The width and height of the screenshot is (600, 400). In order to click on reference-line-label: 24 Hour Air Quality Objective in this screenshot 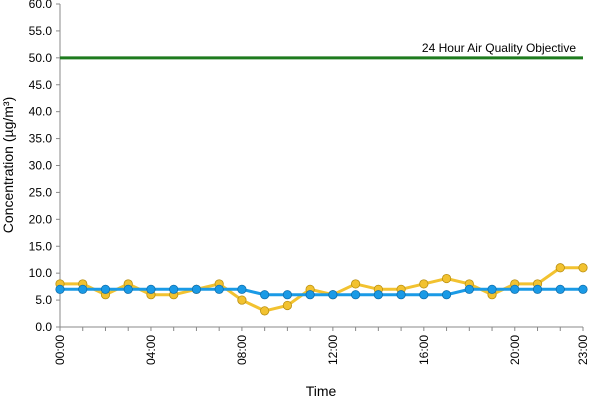, I will do `click(499, 48)`.